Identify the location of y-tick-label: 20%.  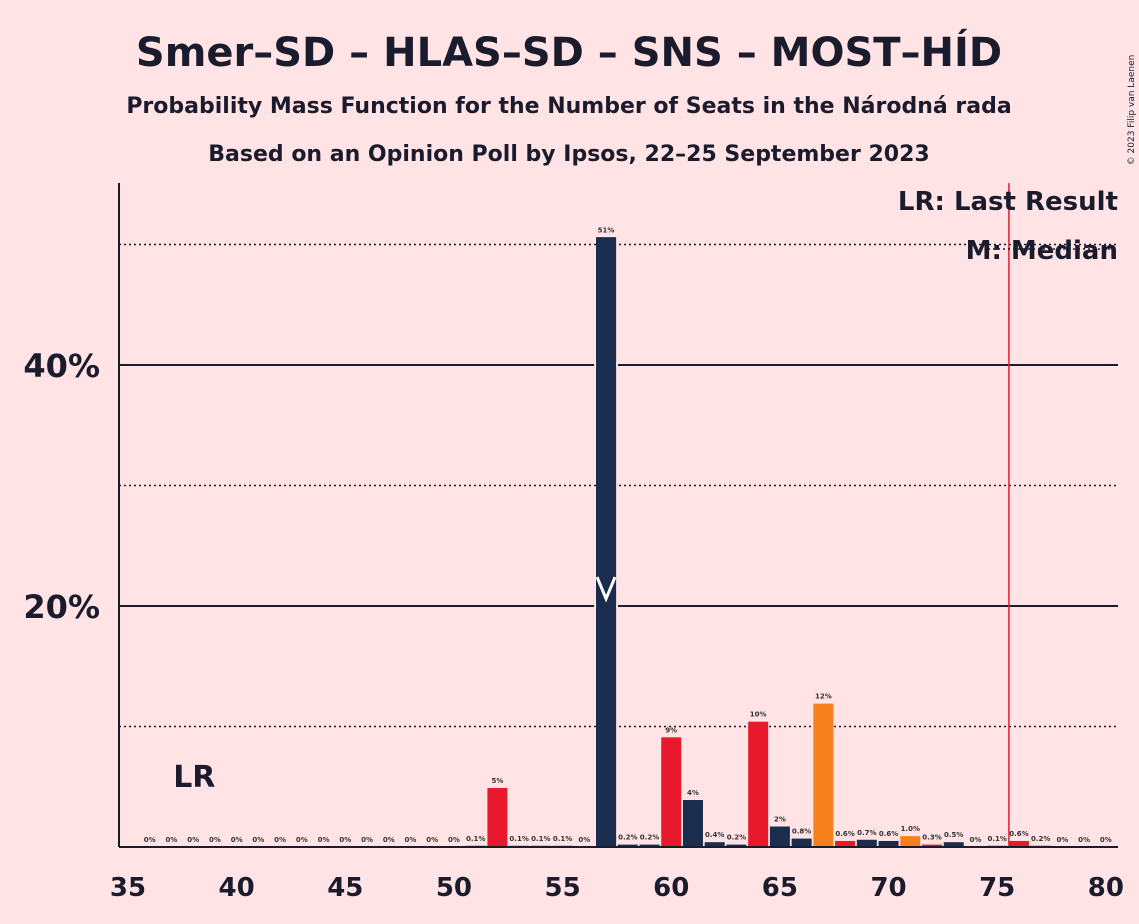
(61, 607).